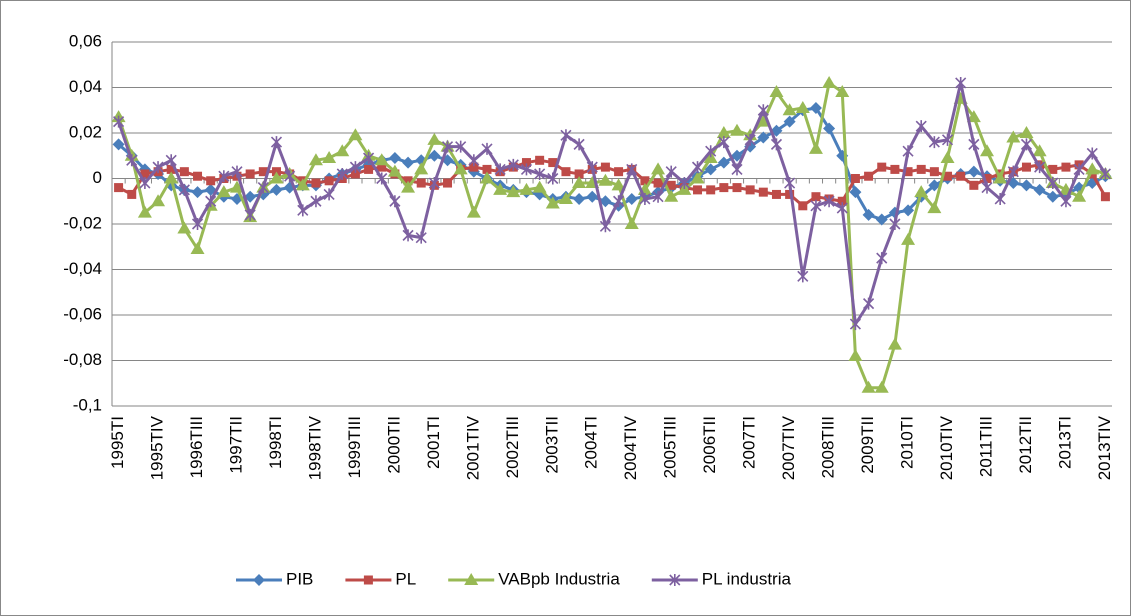 This screenshot has width=1131, height=616. What do you see at coordinates (405, 578) in the screenshot?
I see `legend-label: PL` at bounding box center [405, 578].